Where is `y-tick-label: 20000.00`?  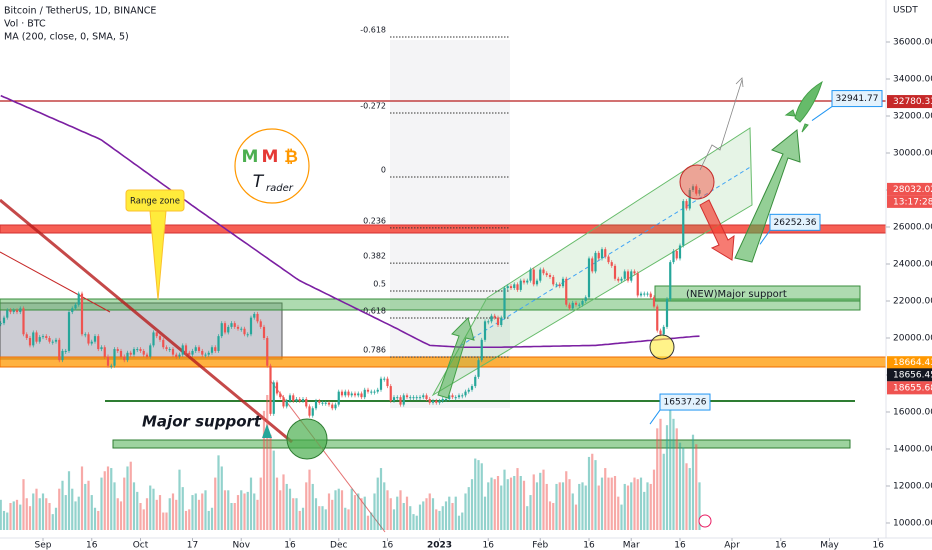
y-tick-label: 20000.00 is located at coordinates (912, 338).